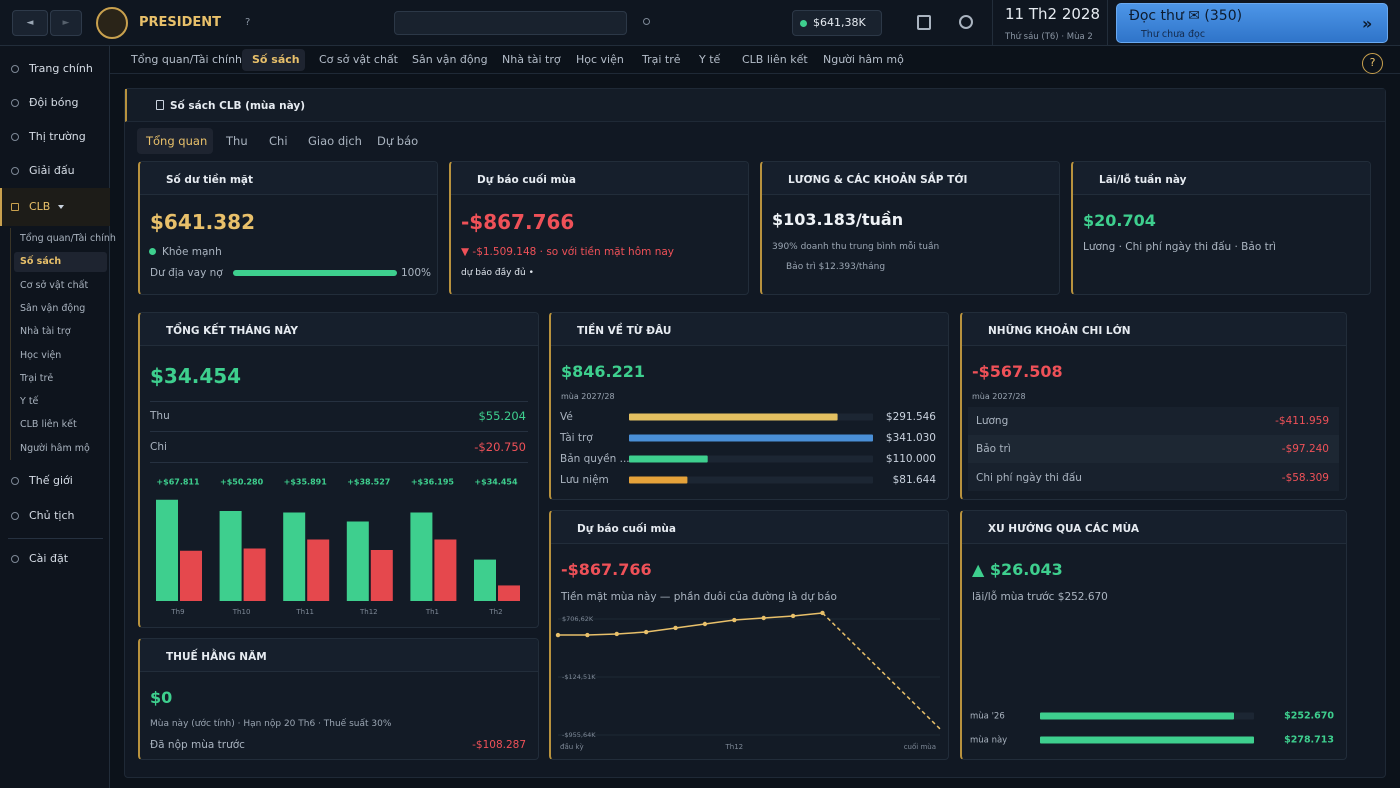 The height and width of the screenshot is (788, 1400). What do you see at coordinates (61, 68) in the screenshot?
I see `sidebar-item: Trang chính` at bounding box center [61, 68].